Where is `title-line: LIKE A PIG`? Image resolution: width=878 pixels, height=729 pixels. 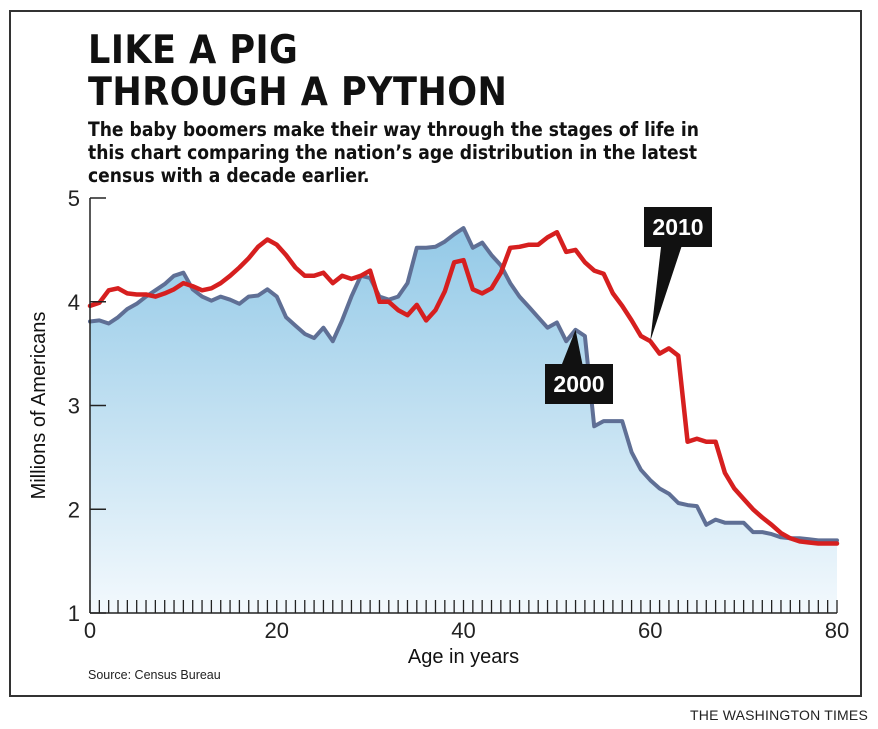
title-line: LIKE A PIG is located at coordinates (193, 50).